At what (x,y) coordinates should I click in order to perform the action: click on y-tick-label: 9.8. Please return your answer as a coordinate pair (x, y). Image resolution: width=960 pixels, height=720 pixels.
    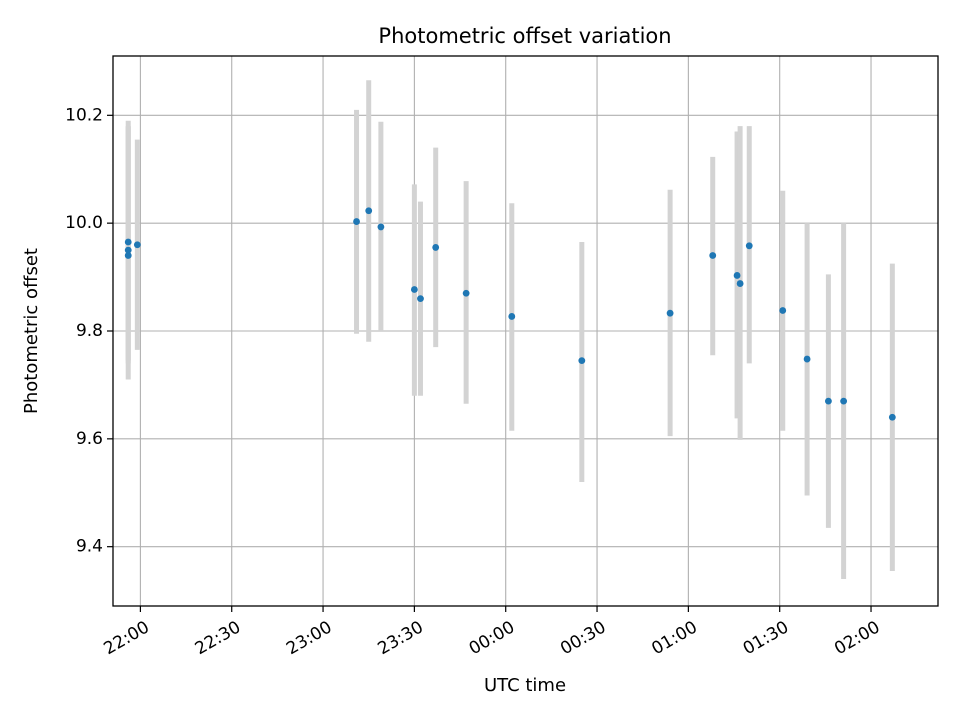
    Looking at the image, I should click on (89, 331).